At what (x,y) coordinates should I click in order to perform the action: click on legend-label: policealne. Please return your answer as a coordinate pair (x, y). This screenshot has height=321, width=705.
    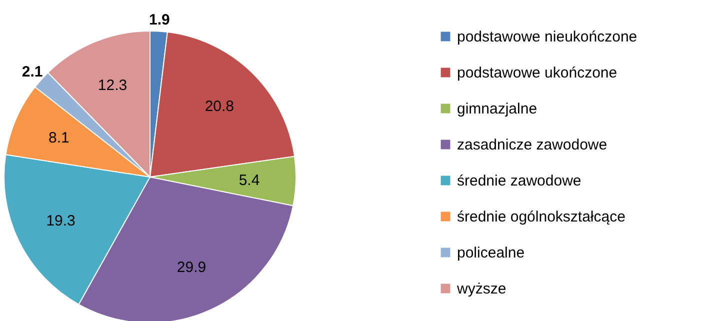
    Looking at the image, I should click on (491, 253).